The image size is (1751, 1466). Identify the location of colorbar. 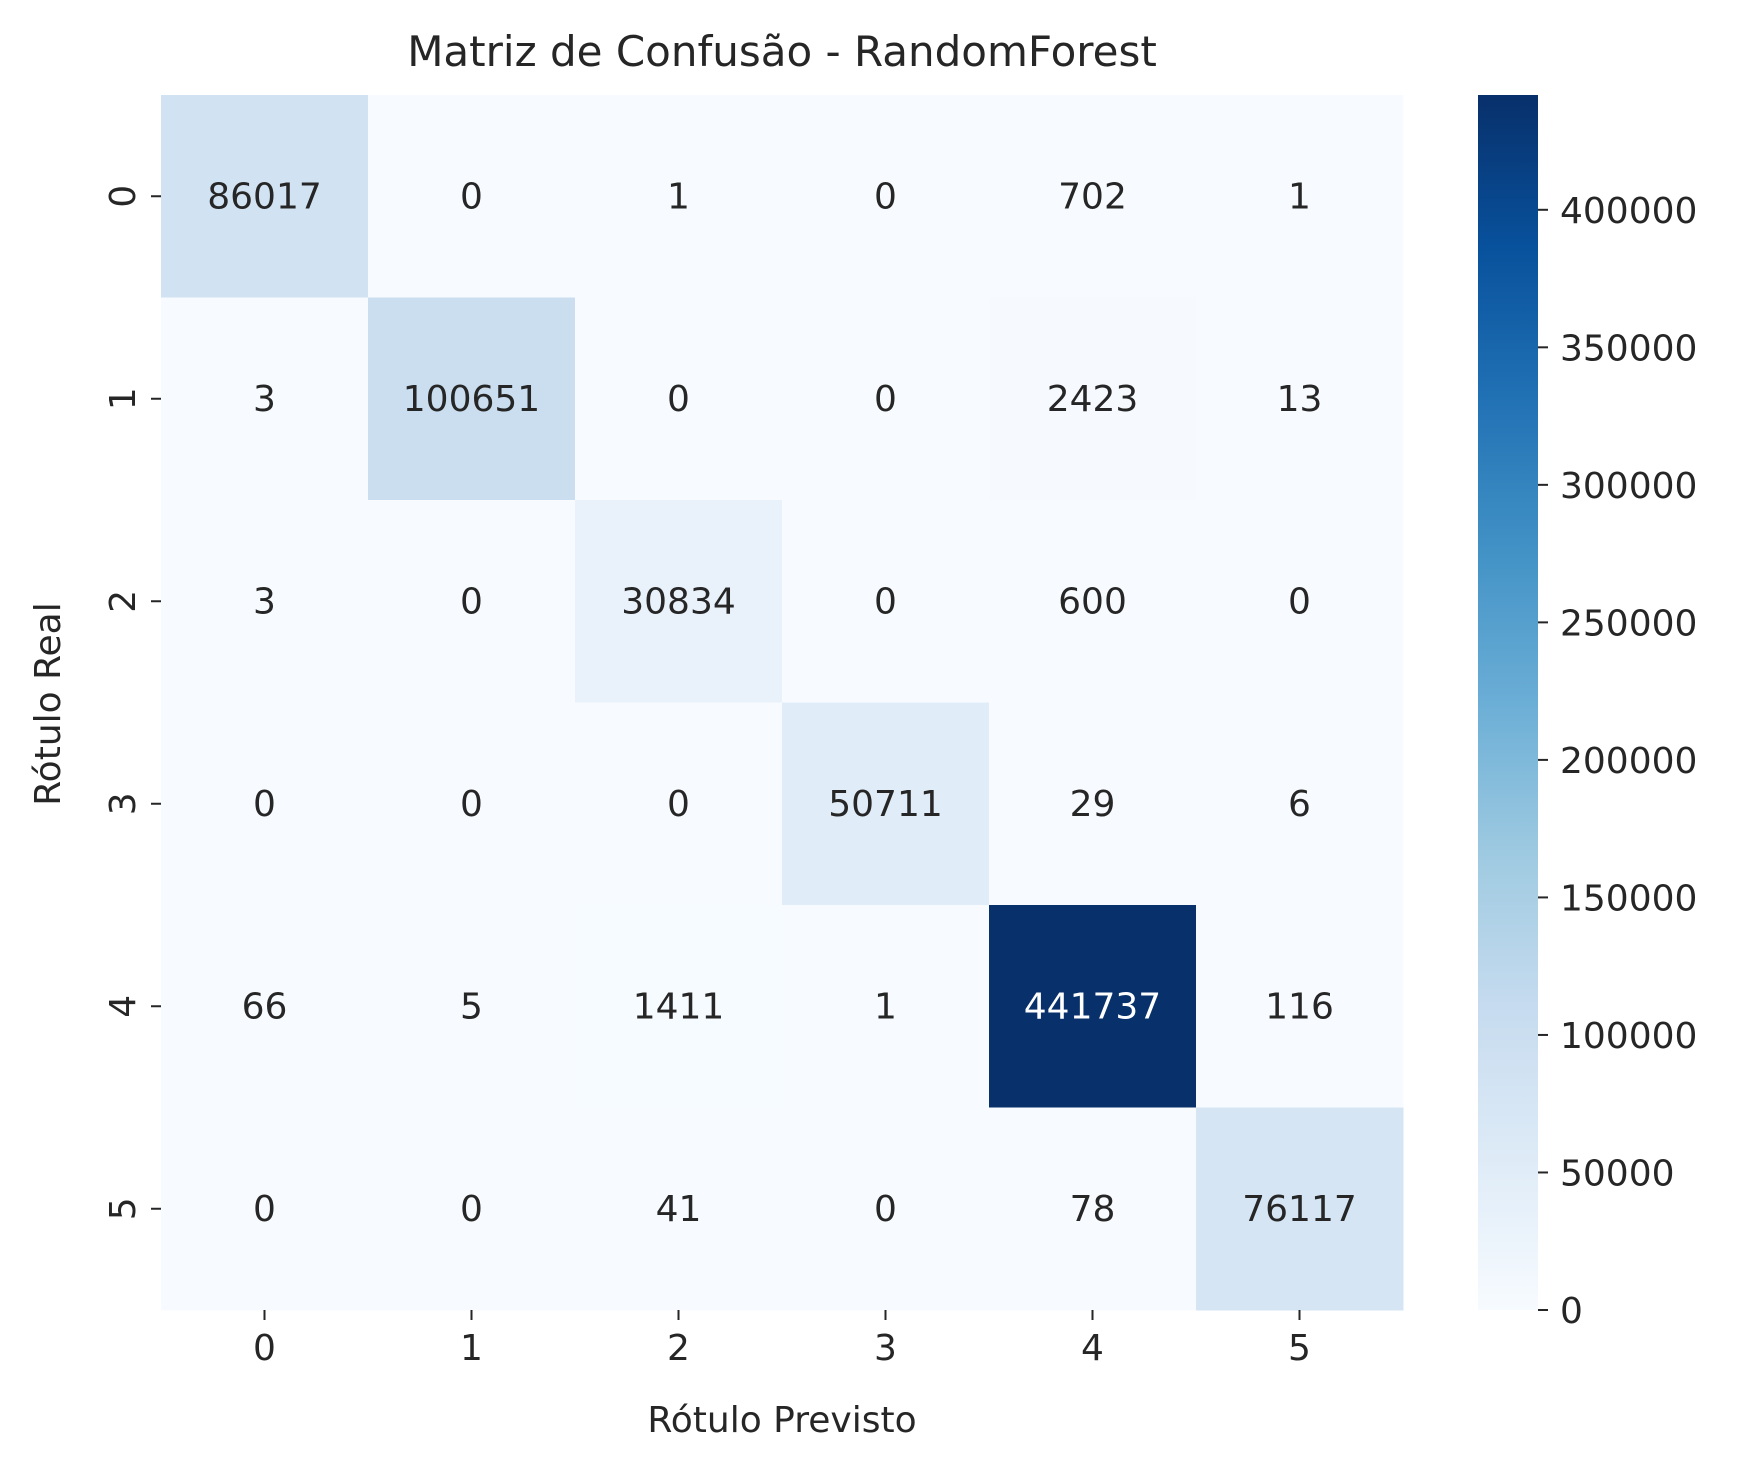
(1508, 702).